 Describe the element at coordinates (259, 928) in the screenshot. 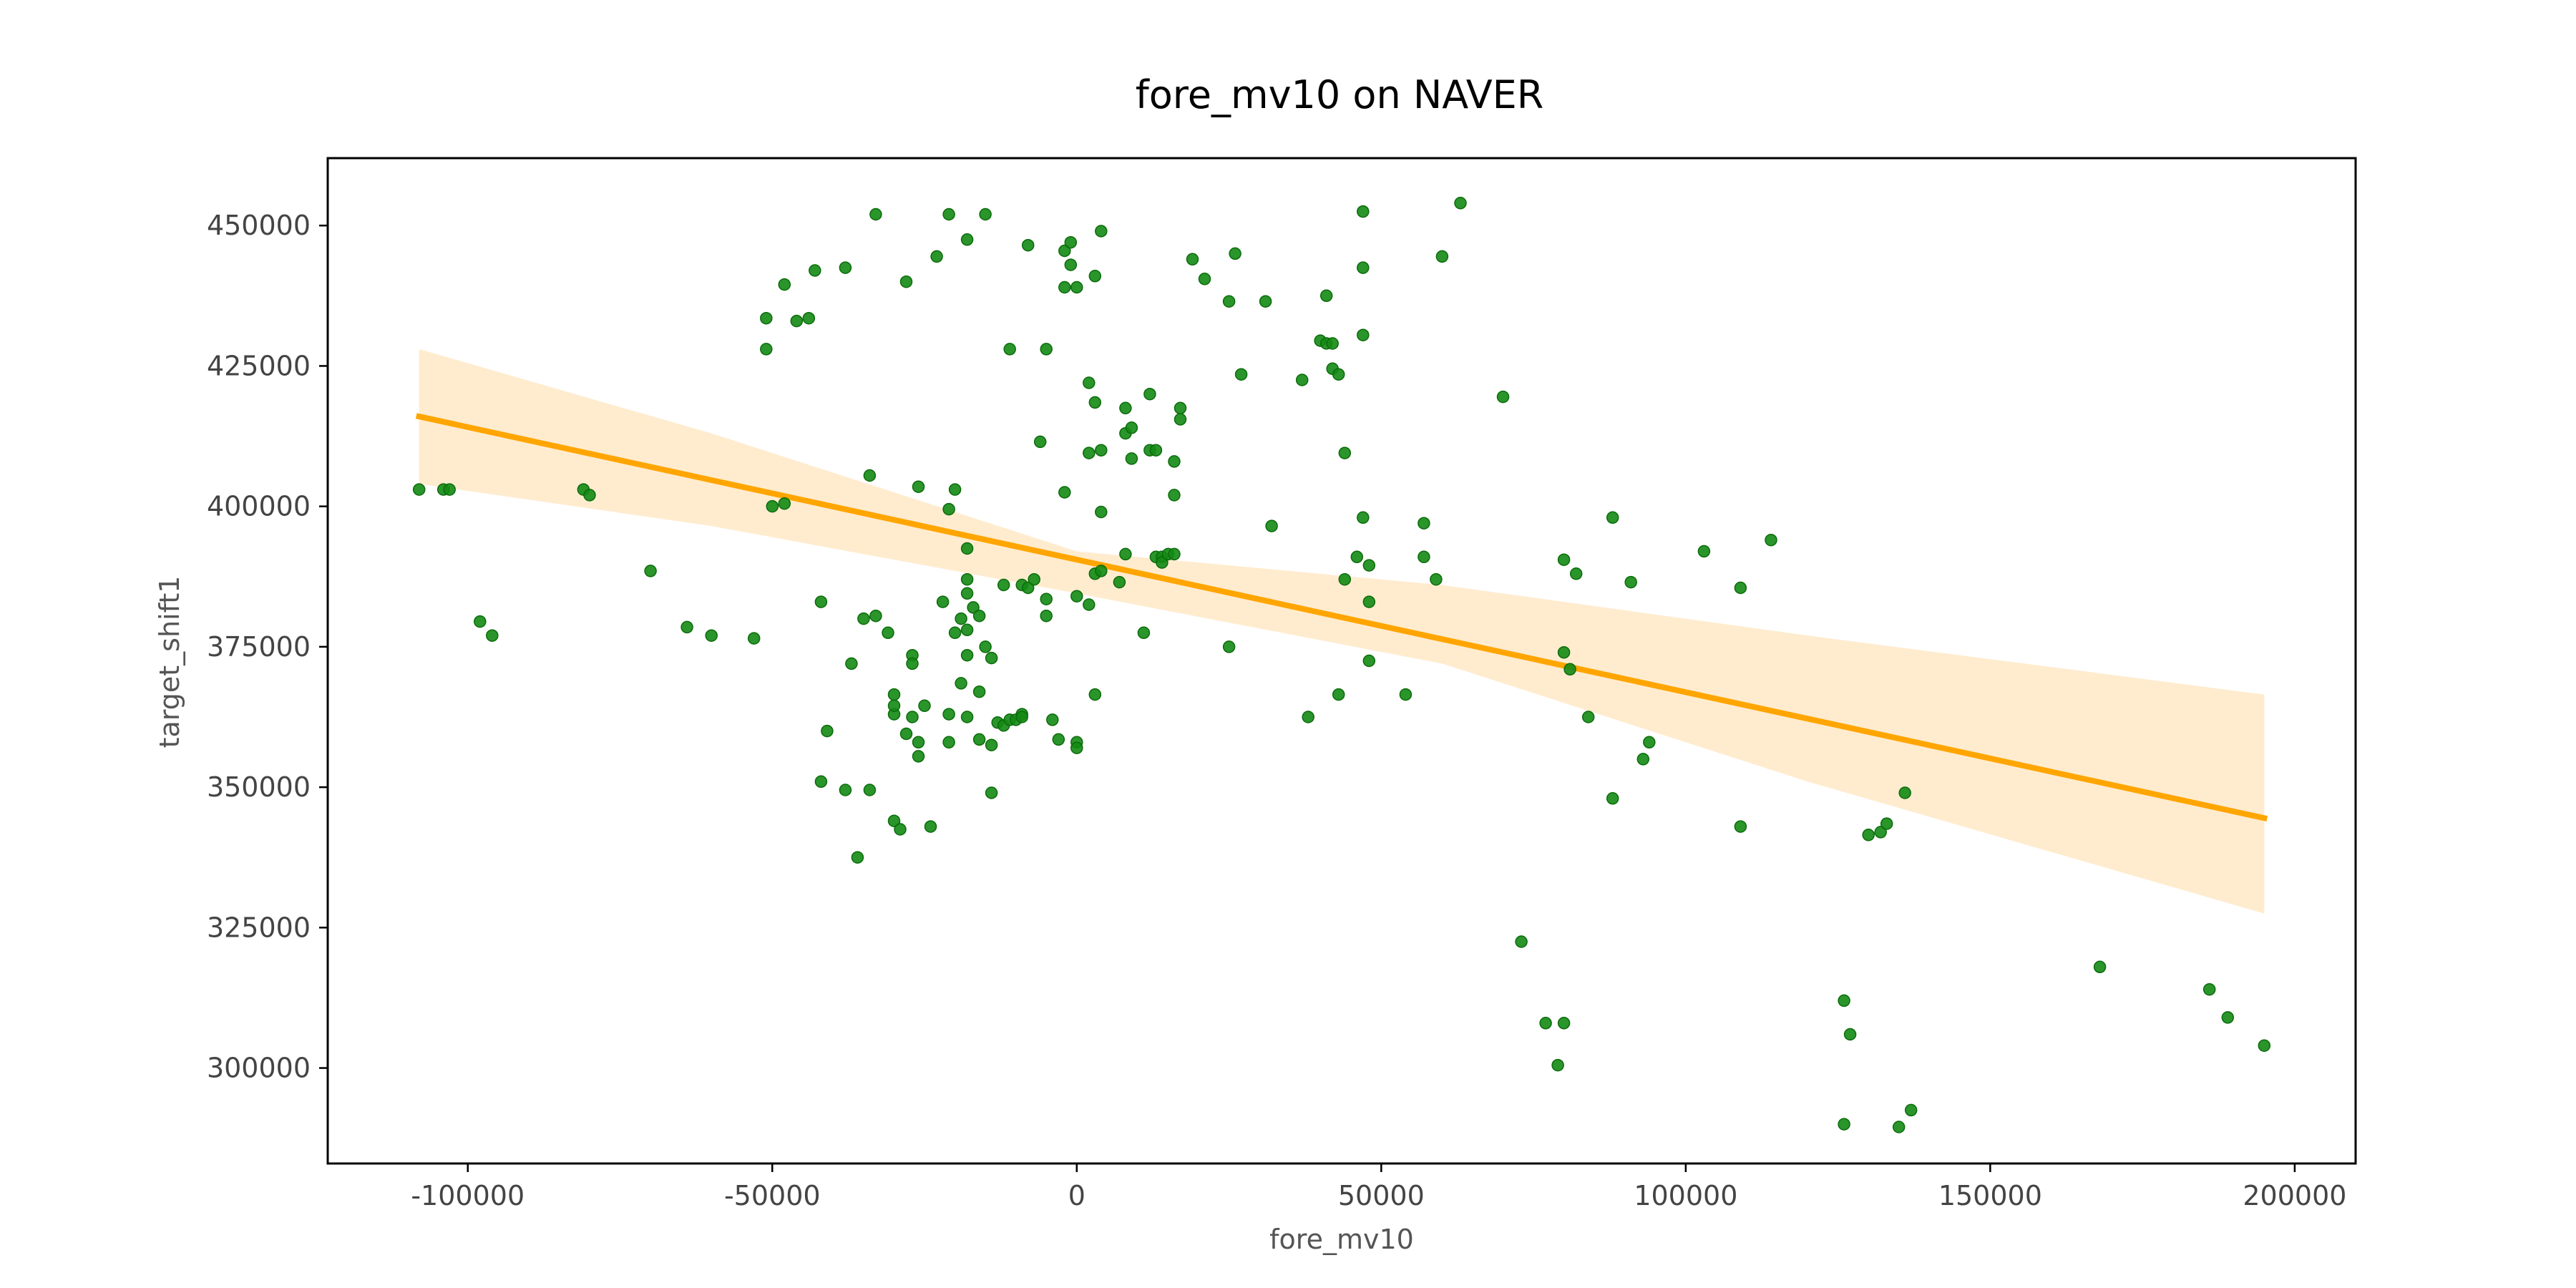

I see `y-tick-label: 325000` at that location.